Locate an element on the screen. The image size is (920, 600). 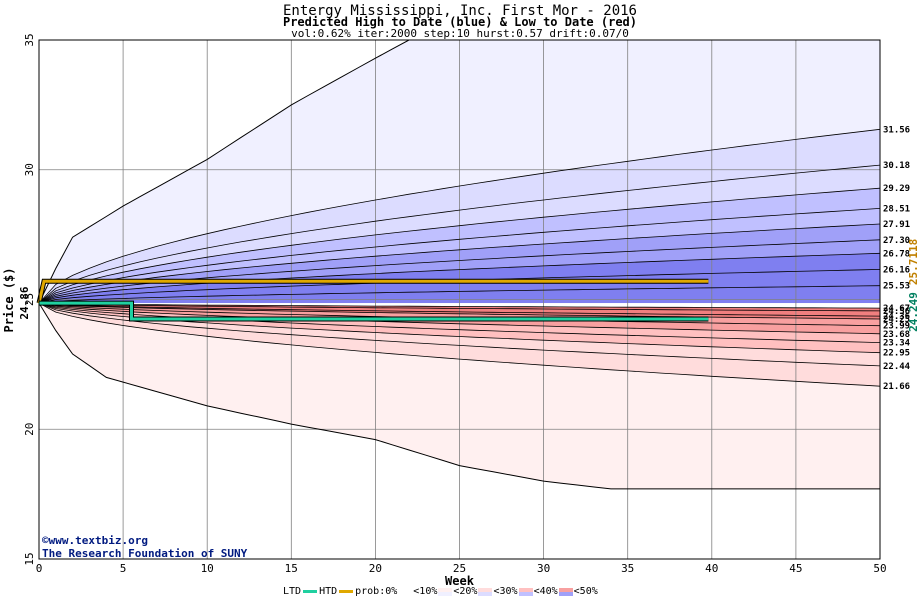
x-tick-label-20: 20 is located at coordinates (375, 568).